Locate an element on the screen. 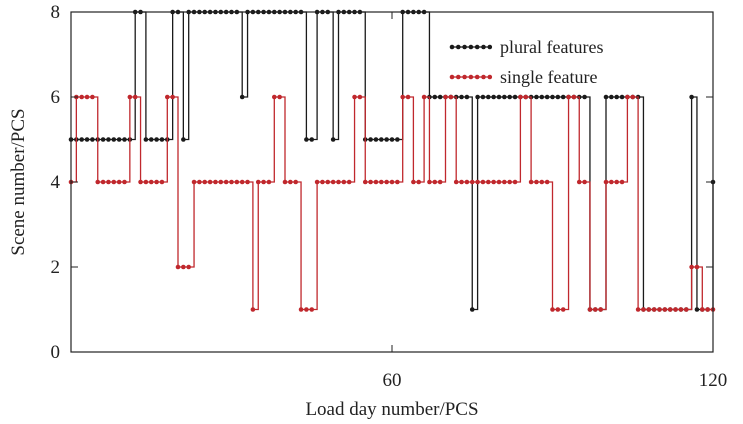  legend-label: single feature is located at coordinates (548, 77).